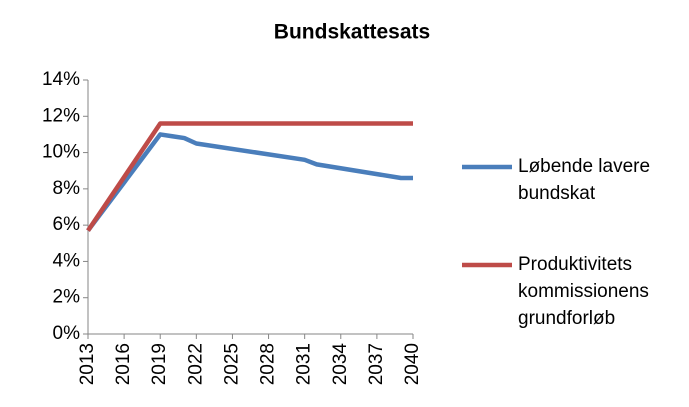  Describe the element at coordinates (67, 260) in the screenshot. I see `y-tick-label: 4%` at that location.